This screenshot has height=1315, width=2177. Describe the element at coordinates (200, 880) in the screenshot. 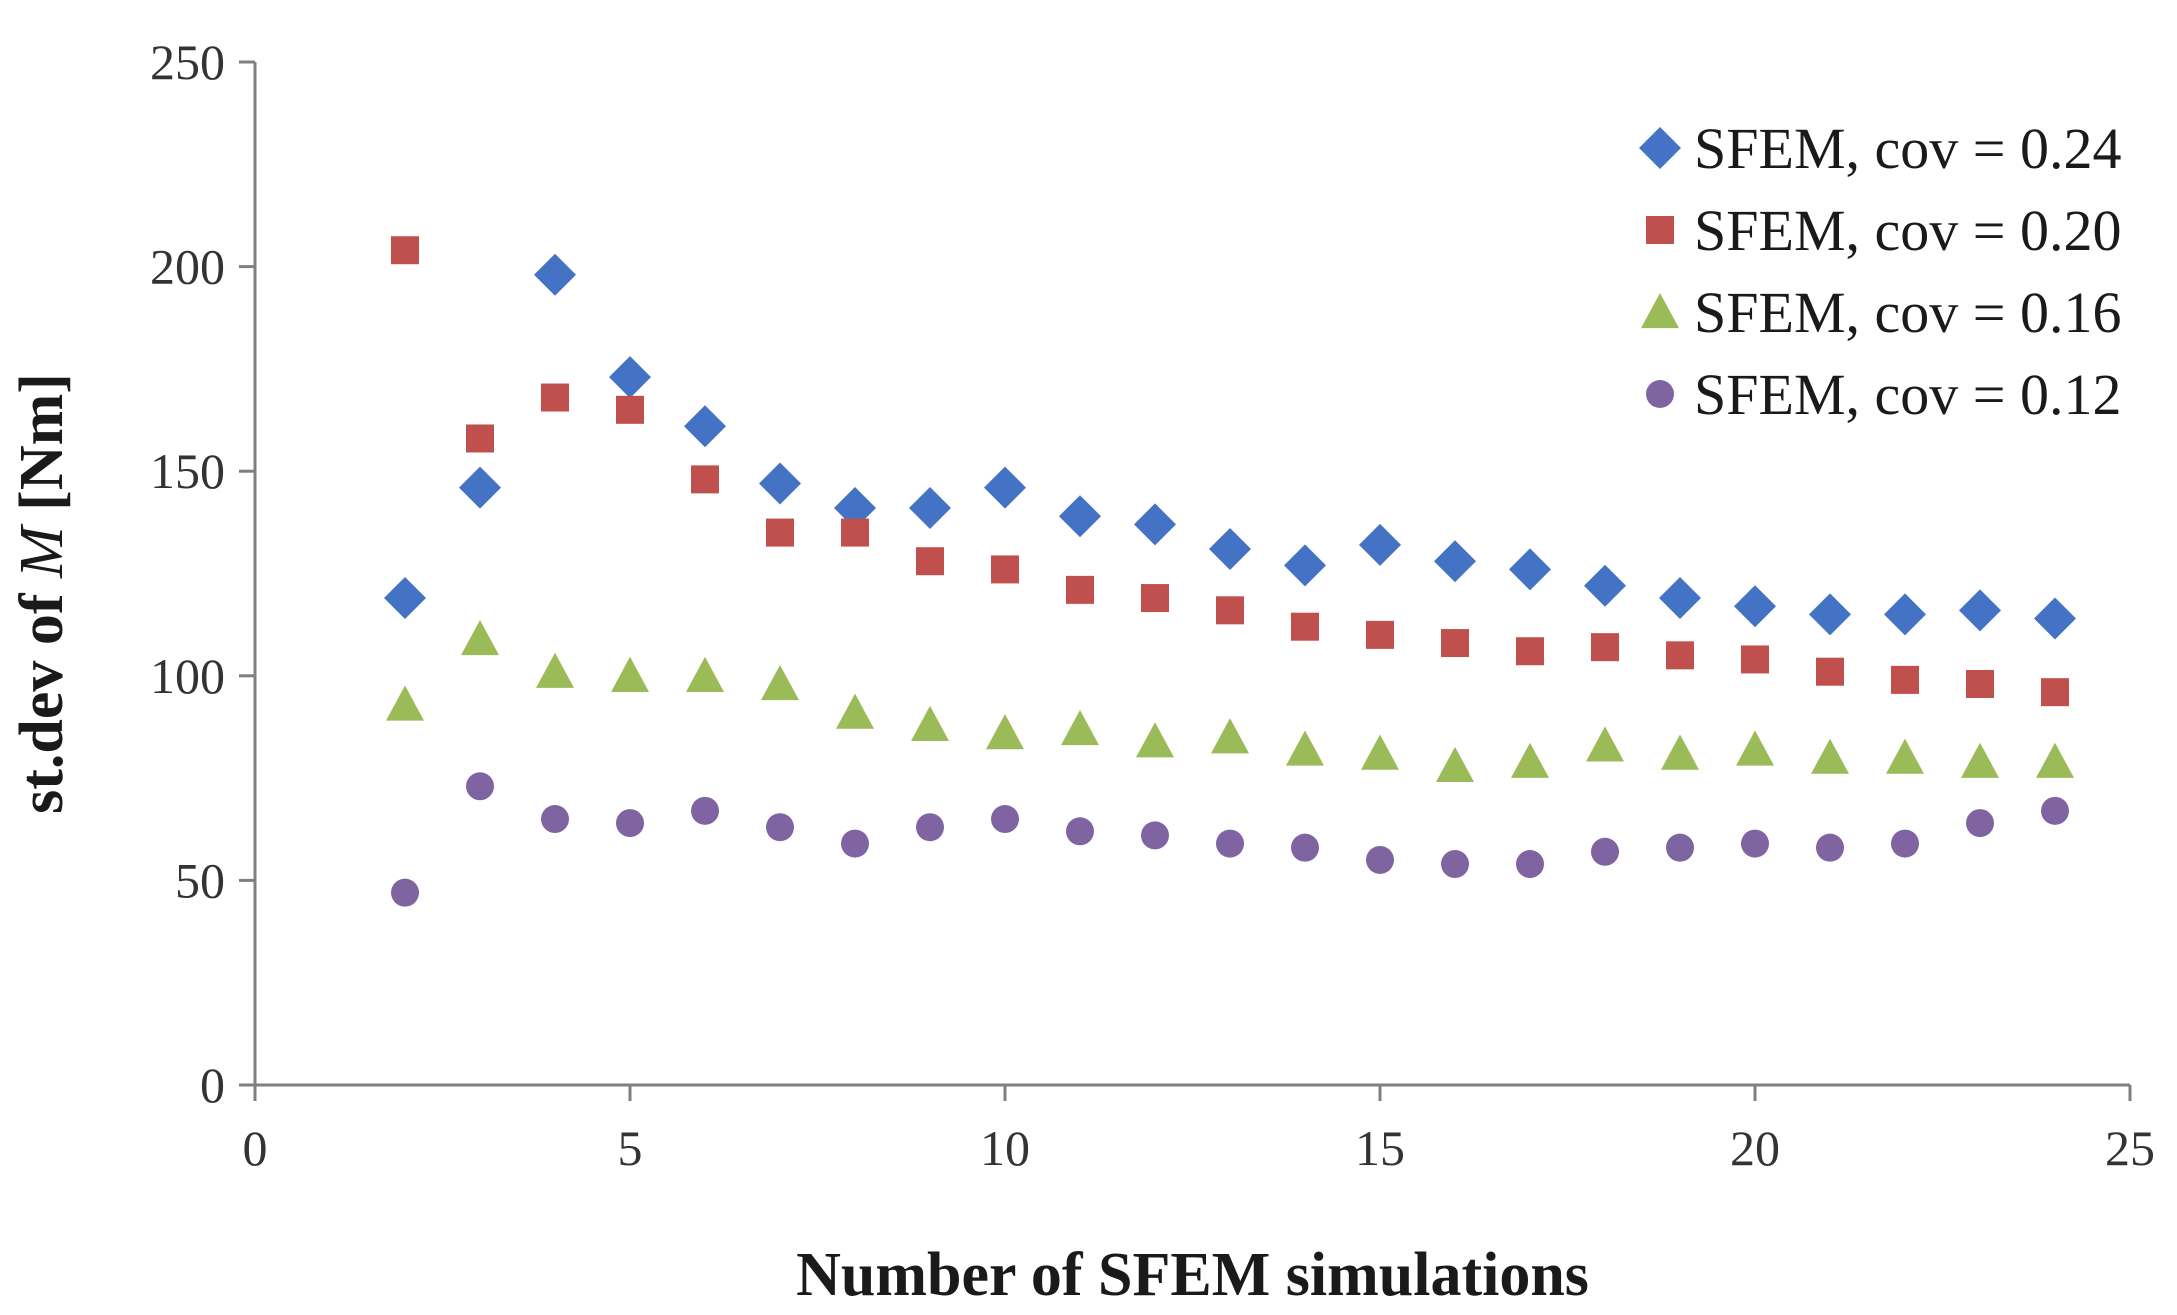

I see `y-tick-label: 50` at that location.